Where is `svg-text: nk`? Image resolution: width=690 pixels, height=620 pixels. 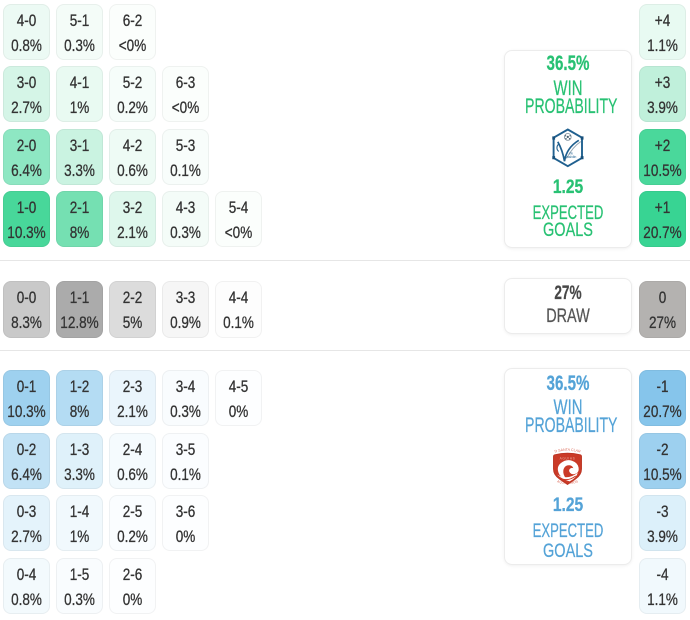 svg-text: nk is located at coordinates (572, 153).